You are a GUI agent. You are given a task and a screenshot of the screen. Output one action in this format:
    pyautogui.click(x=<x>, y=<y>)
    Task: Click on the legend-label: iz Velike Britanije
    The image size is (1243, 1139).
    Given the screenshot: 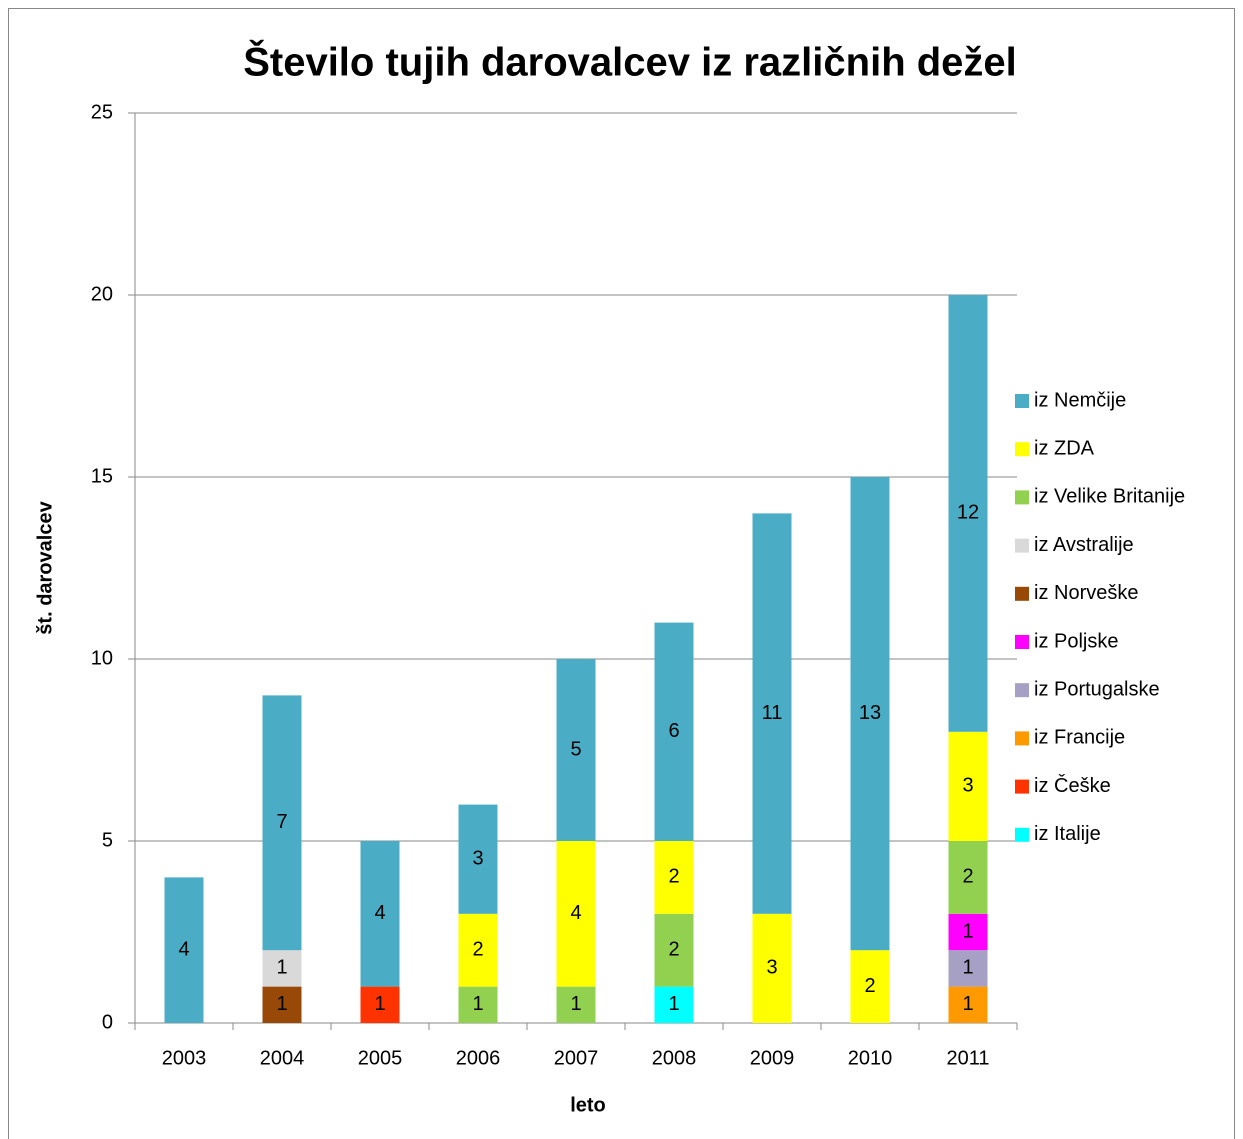 What is the action you would take?
    pyautogui.click(x=1109, y=497)
    